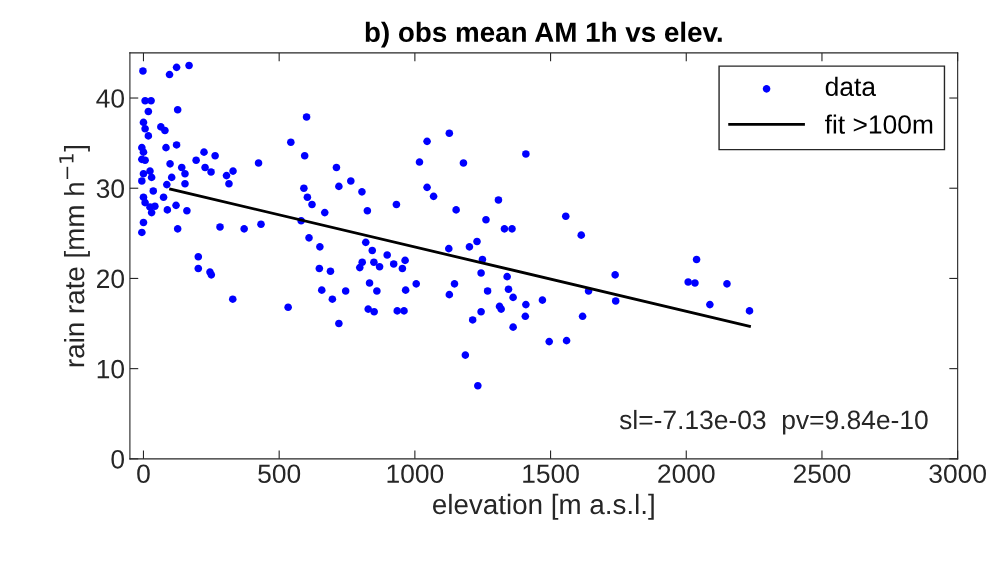  What do you see at coordinates (143, 474) in the screenshot?
I see `x-tick-label: 0` at bounding box center [143, 474].